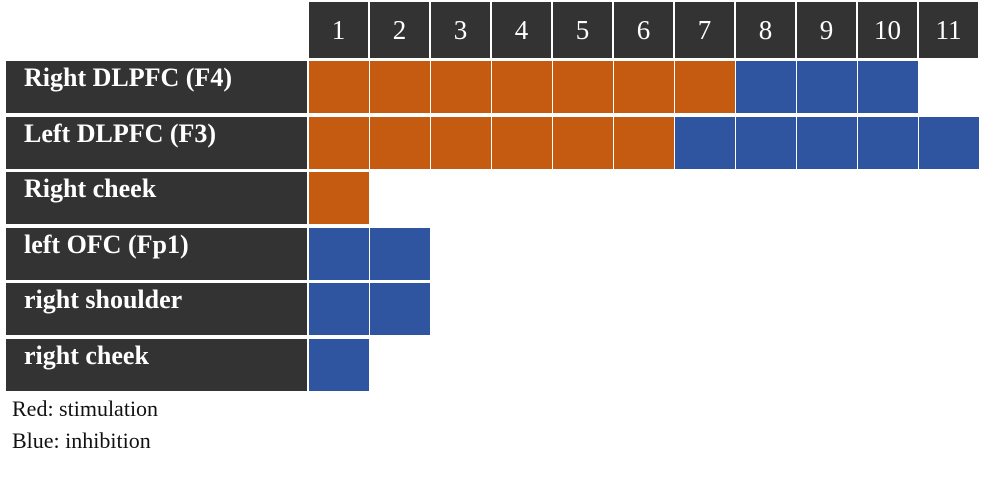 The image size is (1000, 482). Describe the element at coordinates (887, 30) in the screenshot. I see `column-header-10: 10` at that location.